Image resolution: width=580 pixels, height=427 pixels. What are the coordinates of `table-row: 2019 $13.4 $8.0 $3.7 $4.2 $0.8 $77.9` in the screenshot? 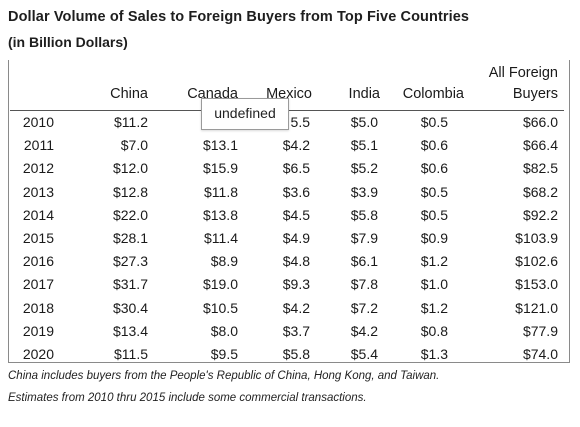 It's located at (287, 331).